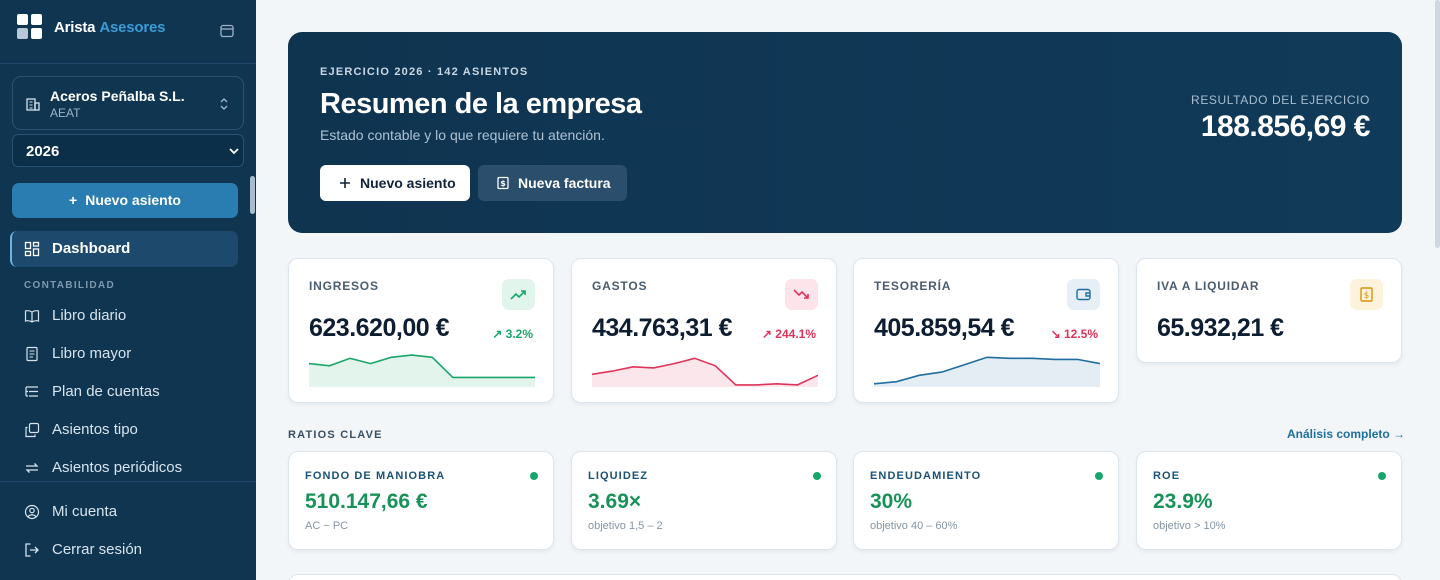 Image resolution: width=1440 pixels, height=580 pixels. Describe the element at coordinates (1437, 124) in the screenshot. I see `page-scrollbar` at that location.